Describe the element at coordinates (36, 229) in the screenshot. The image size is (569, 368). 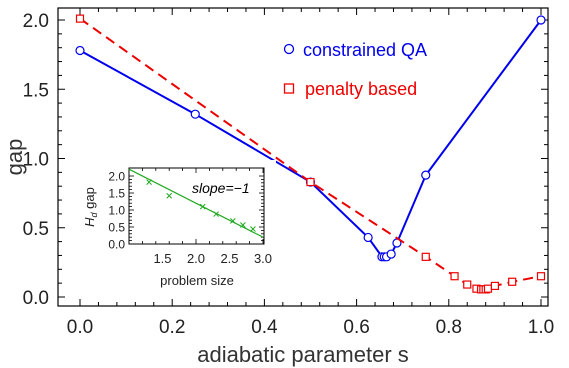
I see `y-tick-label: 0.5` at that location.